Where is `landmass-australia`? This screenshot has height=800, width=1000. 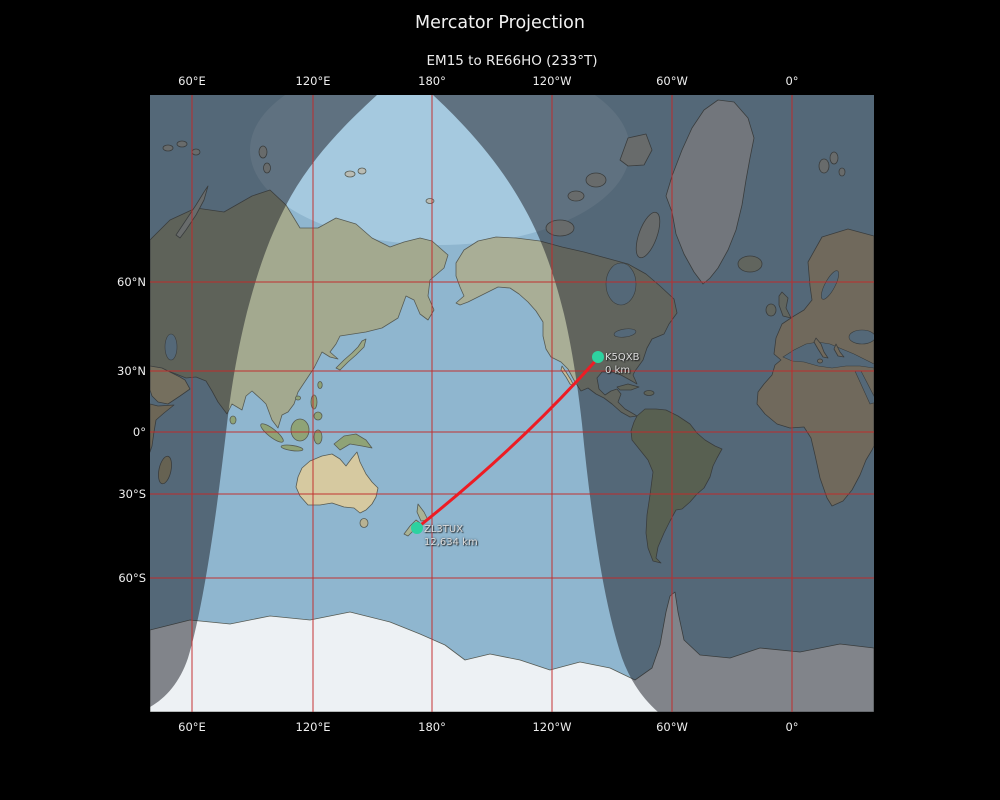
landmass-australia is located at coordinates (337, 482).